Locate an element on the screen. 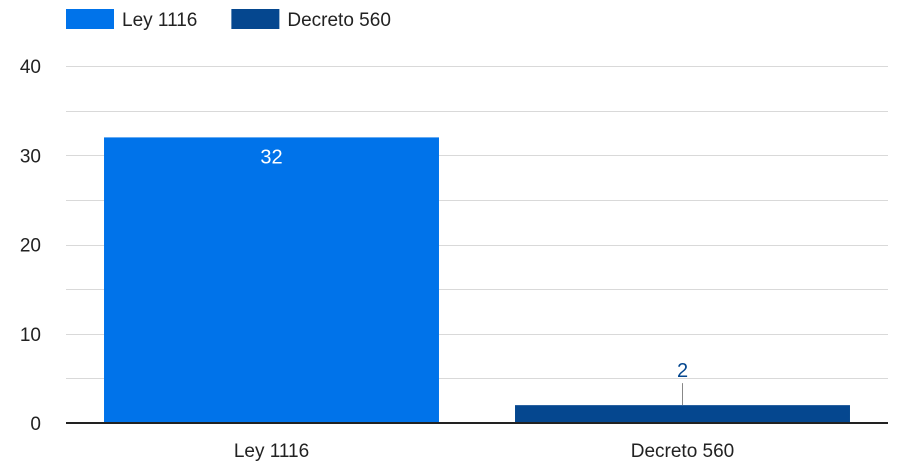  y-tick-label: 10 is located at coordinates (30, 335).